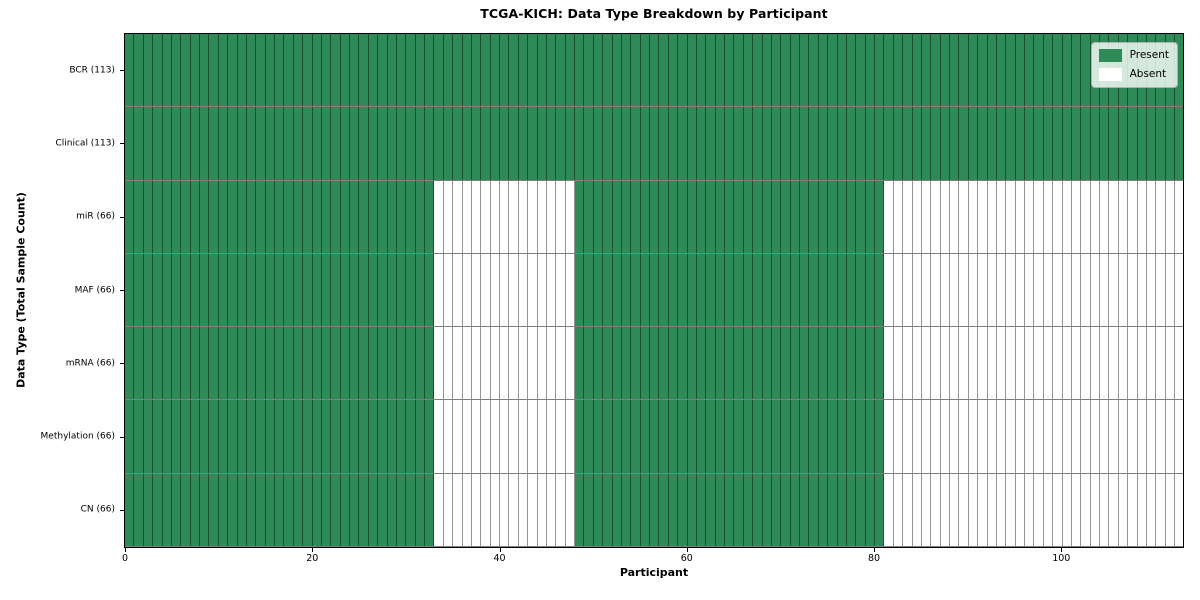  Describe the element at coordinates (122, 437) in the screenshot. I see `y-tick-mark` at that location.